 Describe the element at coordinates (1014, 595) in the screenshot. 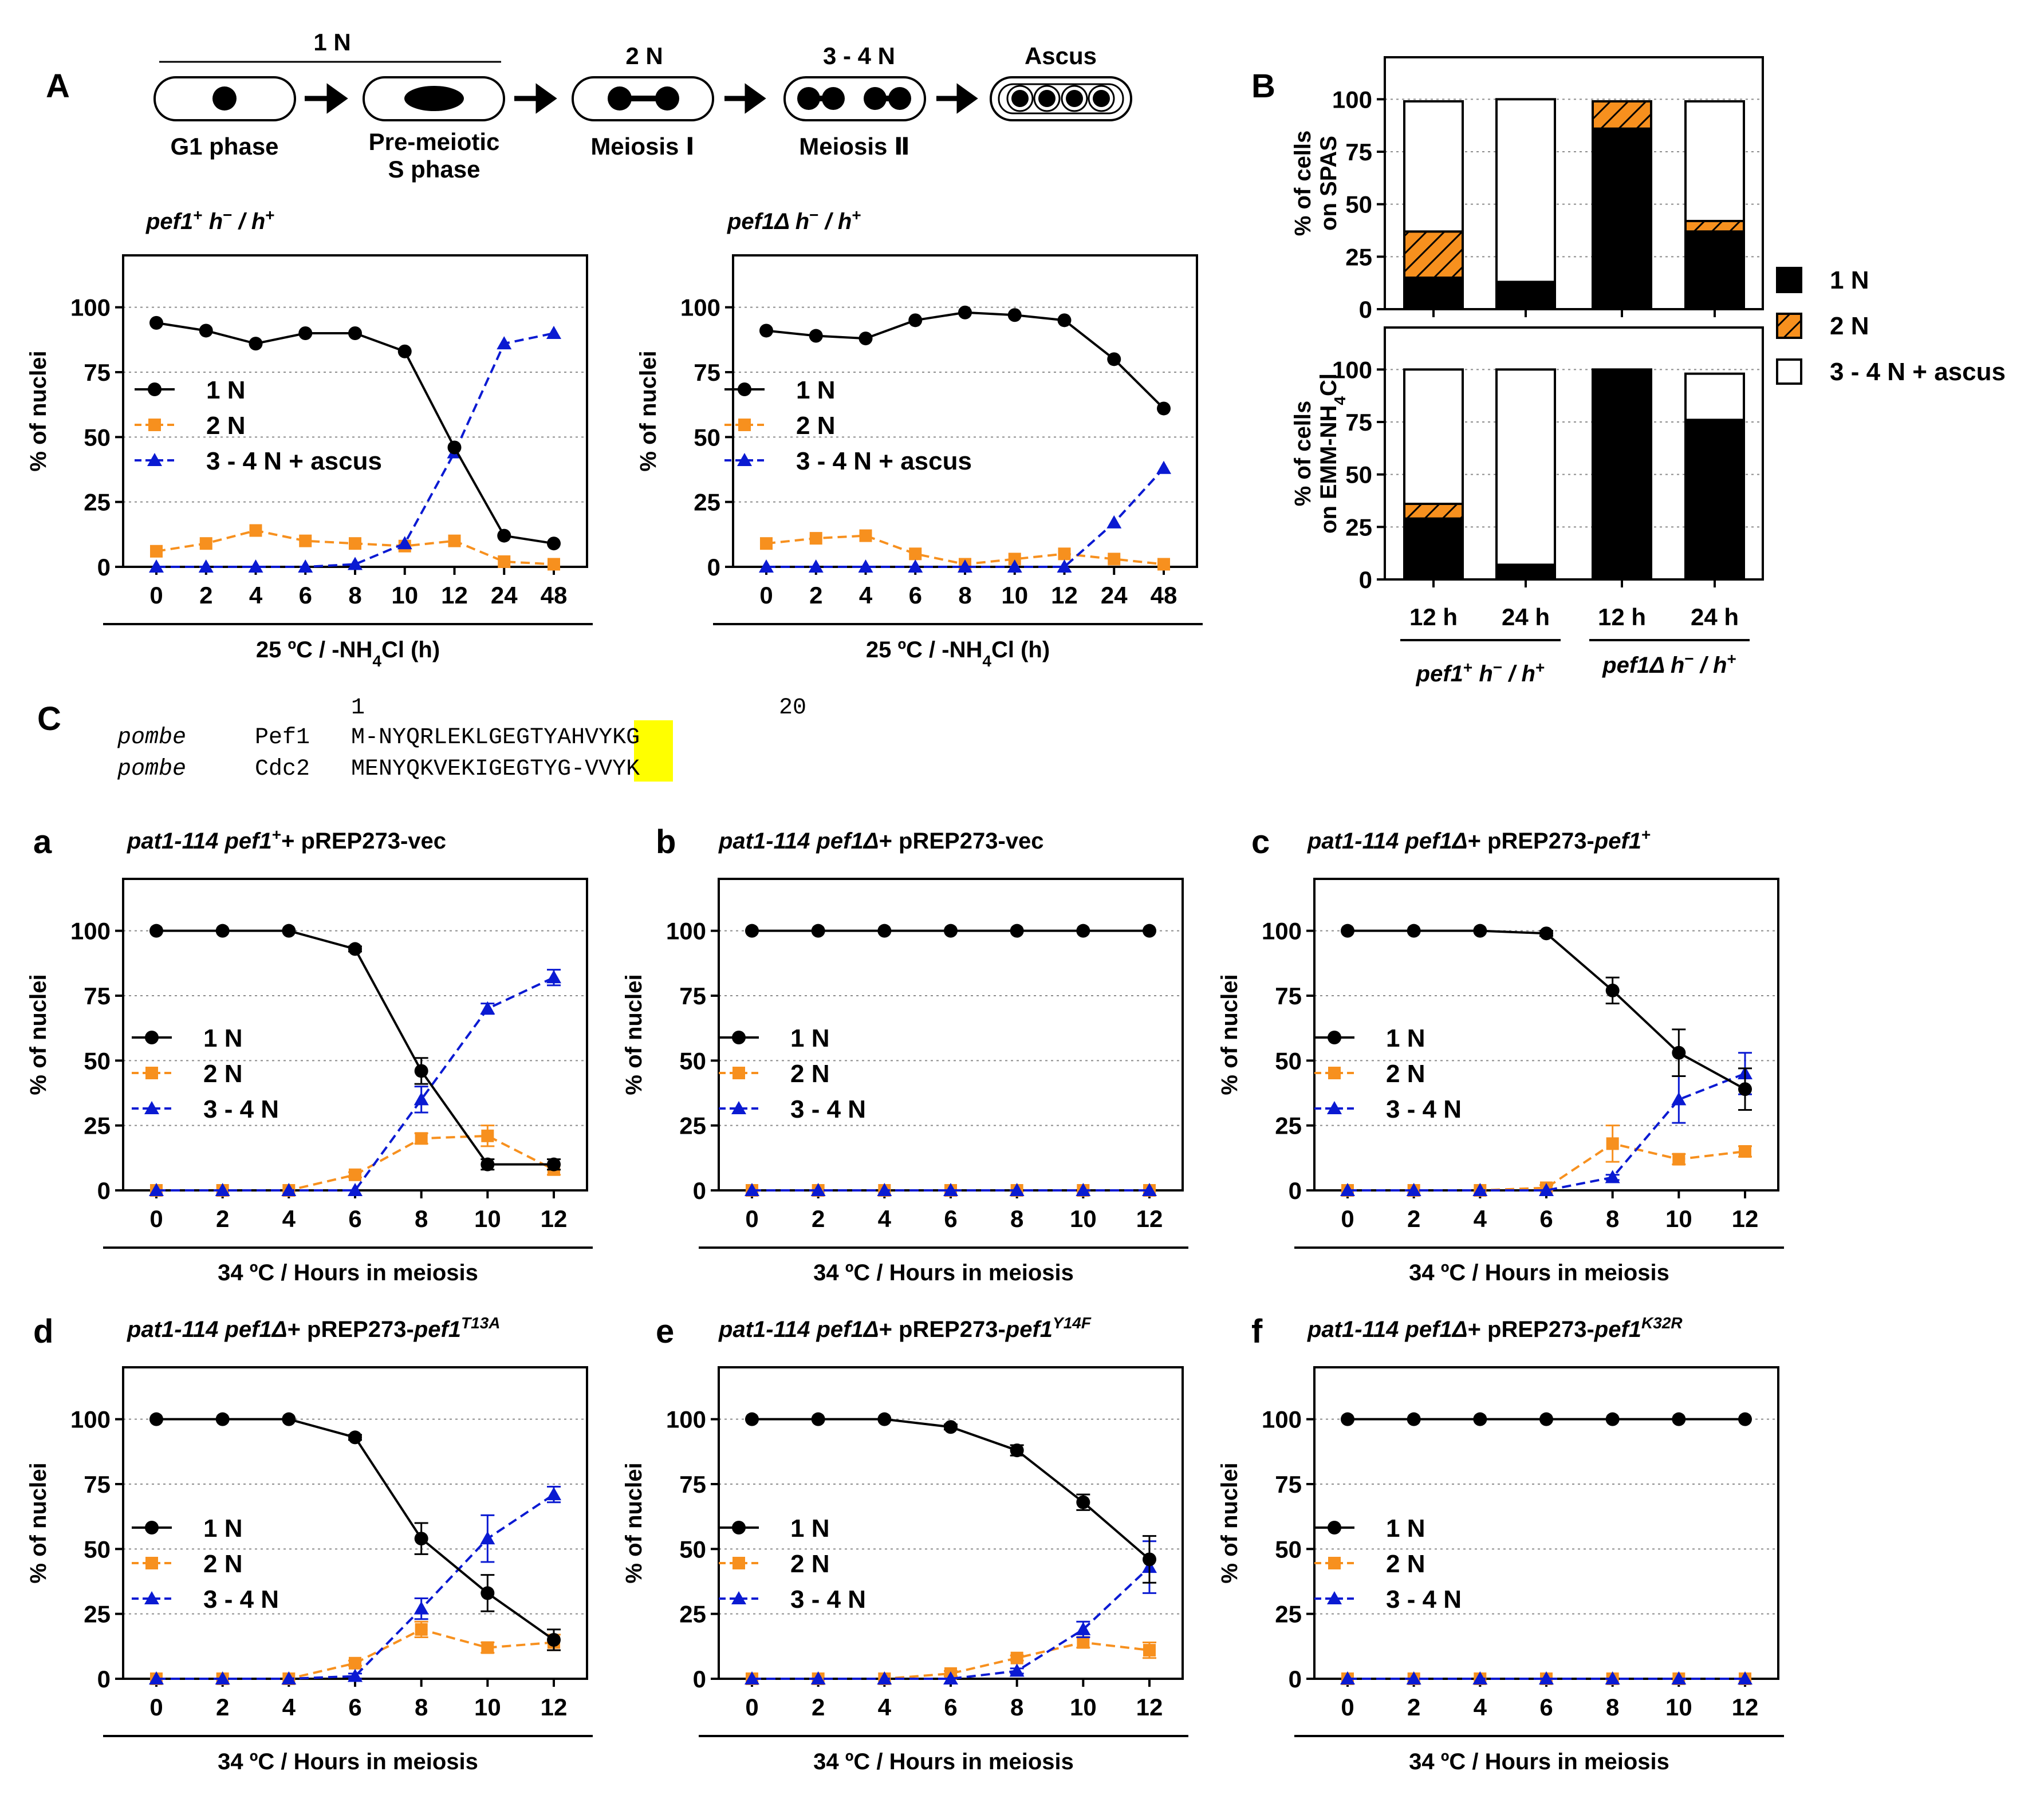

I see `x-tick-label: 10` at that location.